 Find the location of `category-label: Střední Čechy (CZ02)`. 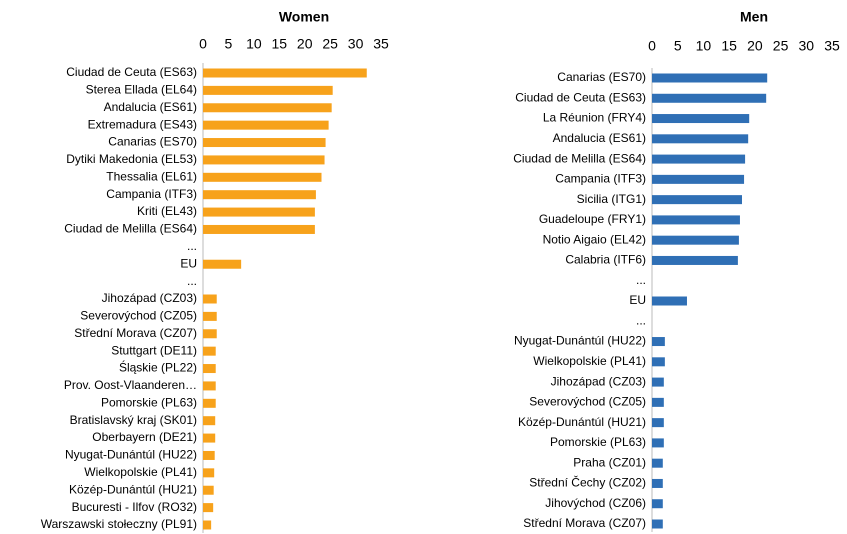

category-label: Střední Čechy (CZ02) is located at coordinates (587, 482).